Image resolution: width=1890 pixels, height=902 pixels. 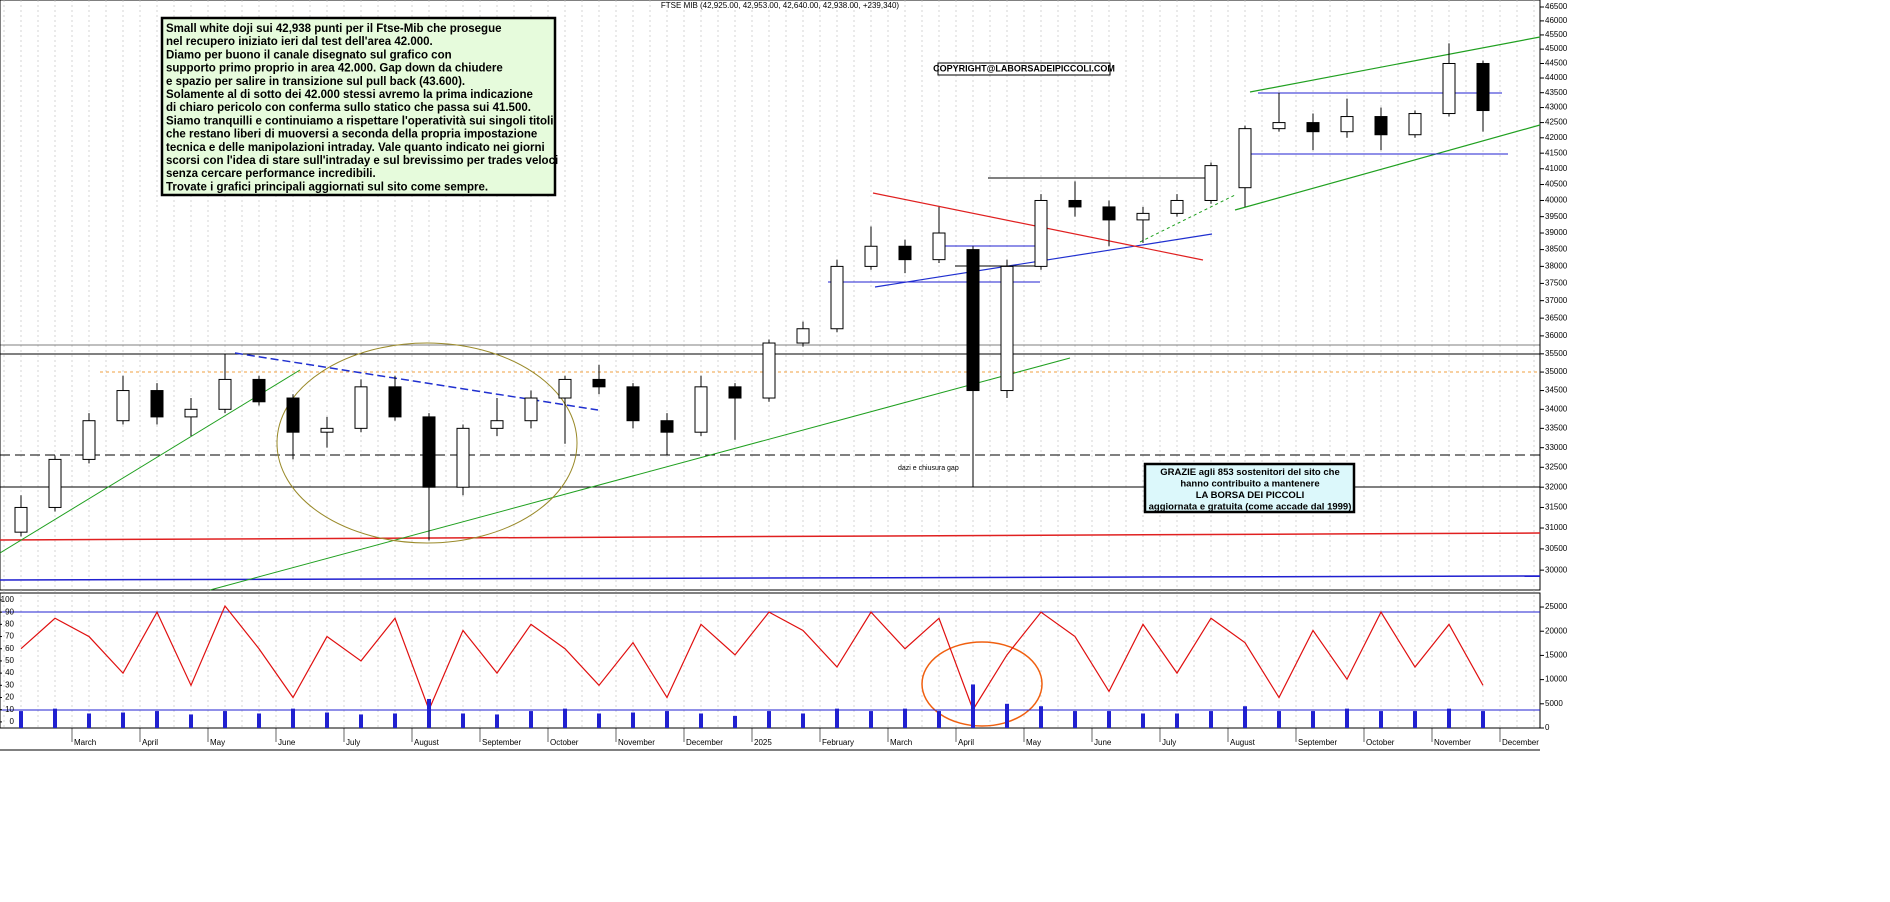 What do you see at coordinates (1556, 266) in the screenshot?
I see `y-tick-label: 38000` at bounding box center [1556, 266].